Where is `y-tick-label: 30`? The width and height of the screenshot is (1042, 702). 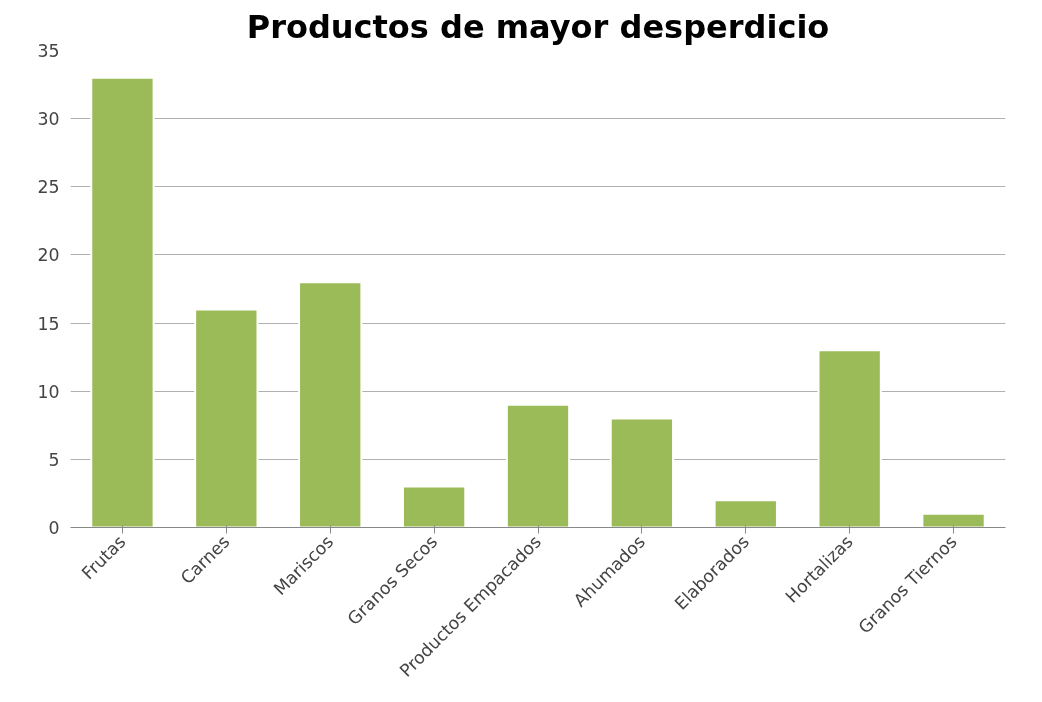
y-tick-label: 30 is located at coordinates (48, 119).